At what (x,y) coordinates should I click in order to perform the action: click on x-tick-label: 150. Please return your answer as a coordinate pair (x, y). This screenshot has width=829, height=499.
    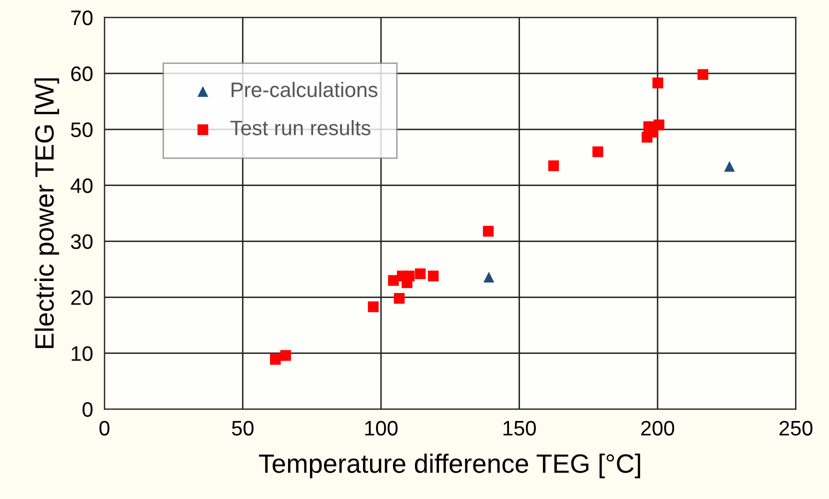
    Looking at the image, I should click on (519, 428).